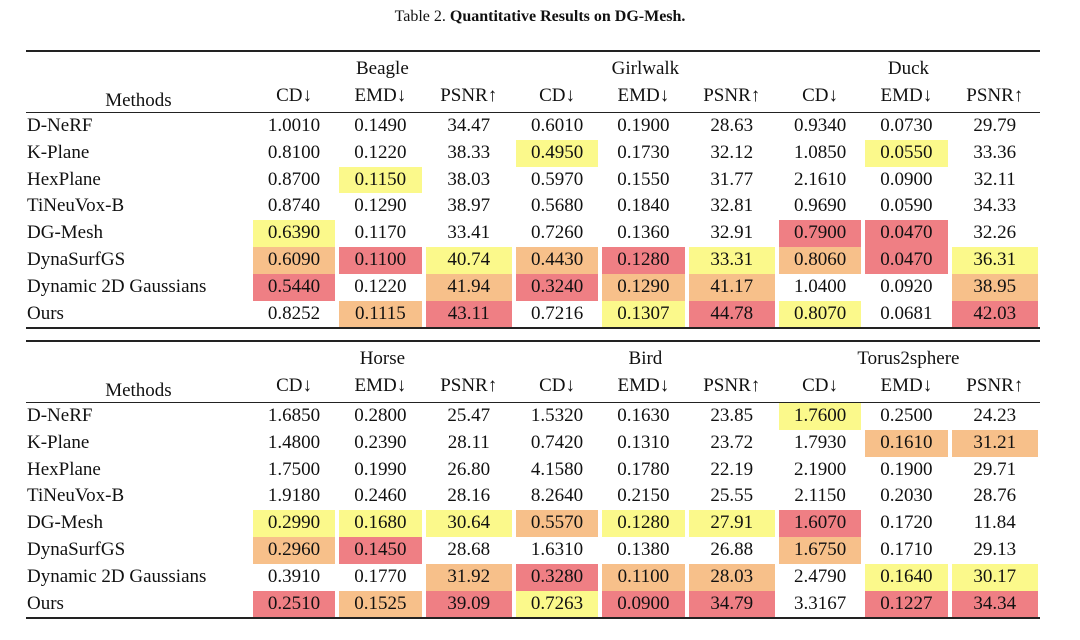 The height and width of the screenshot is (640, 1080). Describe the element at coordinates (380, 385) in the screenshot. I see `metric-header: EMD↓` at that location.